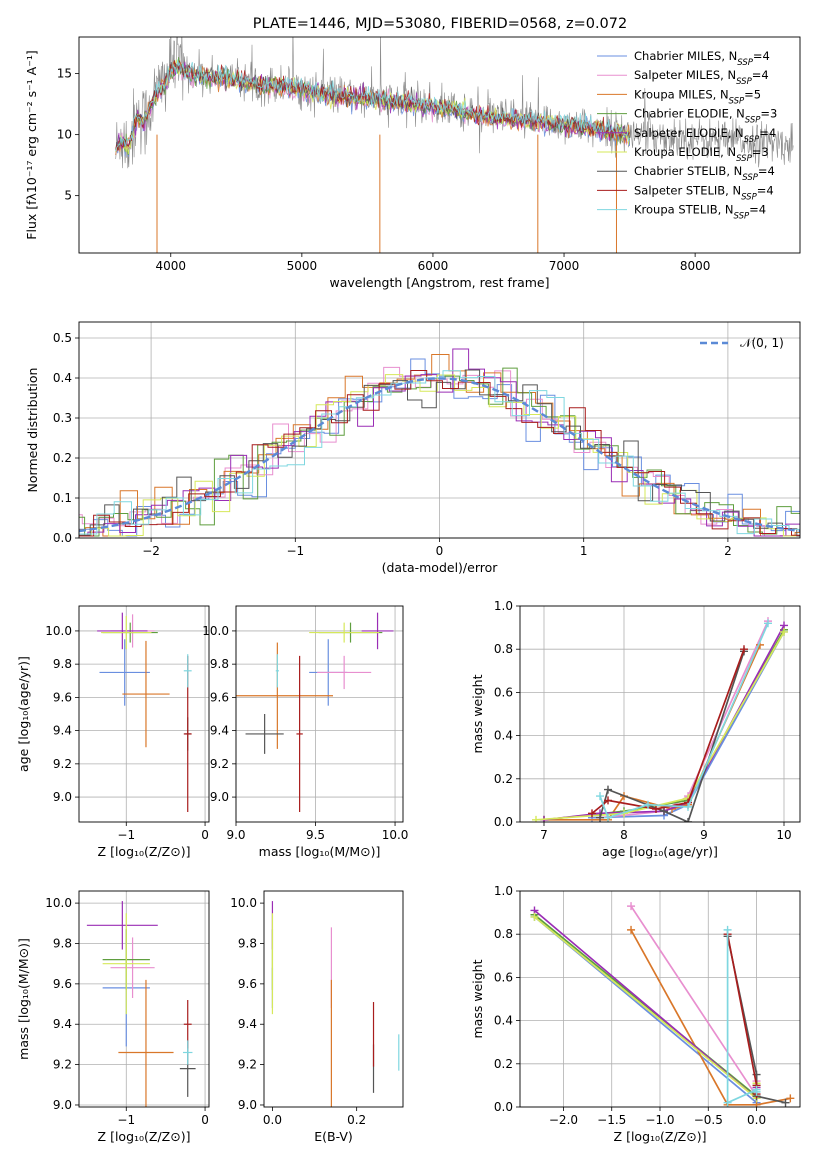 This screenshot has height=1170, width=819. I want to click on y-tick-label: 0.6, so click(503, 977).